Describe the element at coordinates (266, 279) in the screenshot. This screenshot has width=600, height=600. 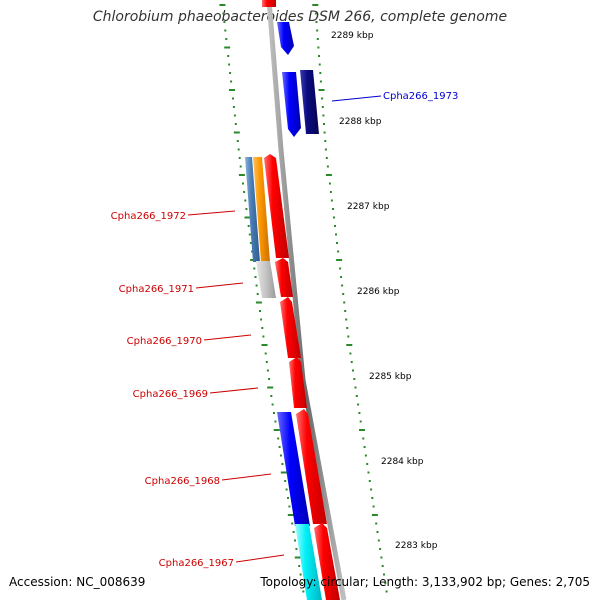
I see `gene-gray` at that location.